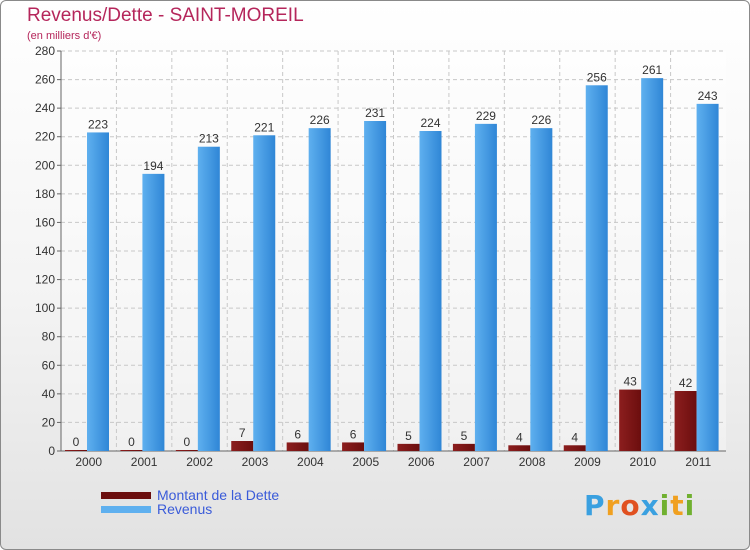  I want to click on logo-letter: o, so click(630, 505).